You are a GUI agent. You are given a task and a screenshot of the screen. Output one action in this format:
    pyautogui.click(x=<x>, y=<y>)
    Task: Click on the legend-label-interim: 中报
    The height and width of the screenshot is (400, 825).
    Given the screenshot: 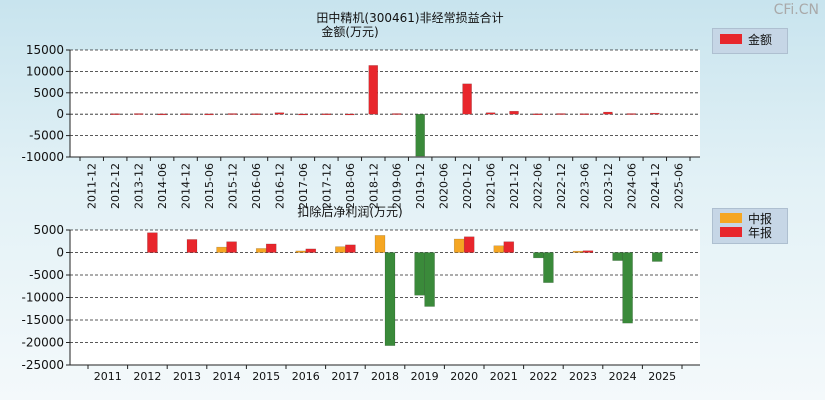 What is the action you would take?
    pyautogui.click(x=760, y=218)
    